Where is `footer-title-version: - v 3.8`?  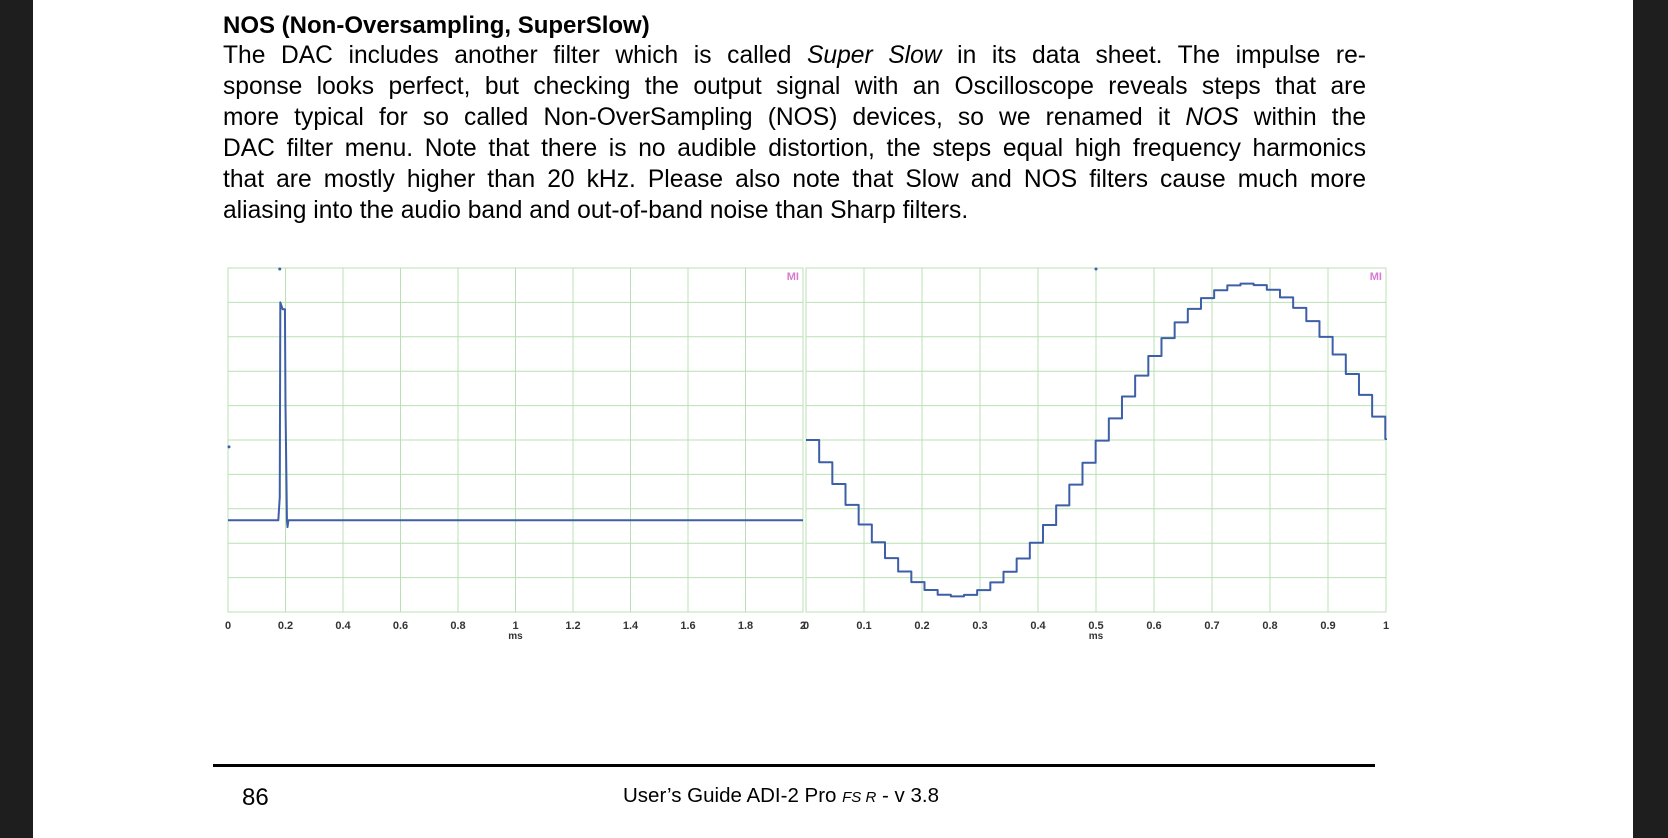
footer-title-version: - v 3.8 is located at coordinates (907, 795).